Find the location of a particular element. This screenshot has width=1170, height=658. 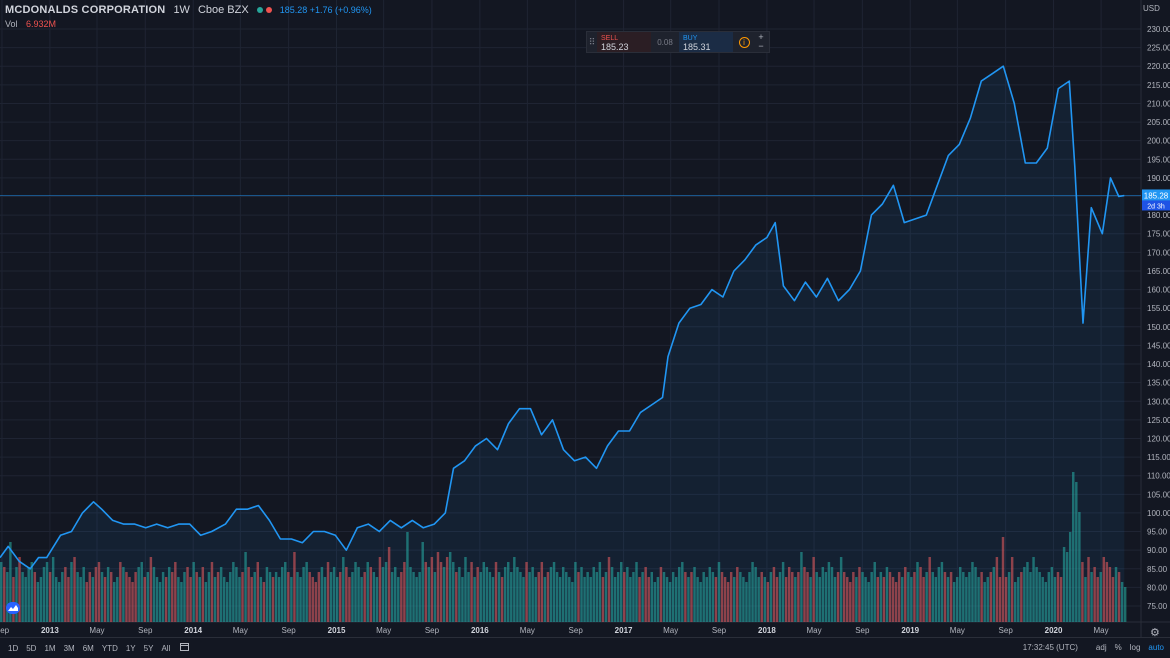

percent-toggle: % is located at coordinates (1118, 647).